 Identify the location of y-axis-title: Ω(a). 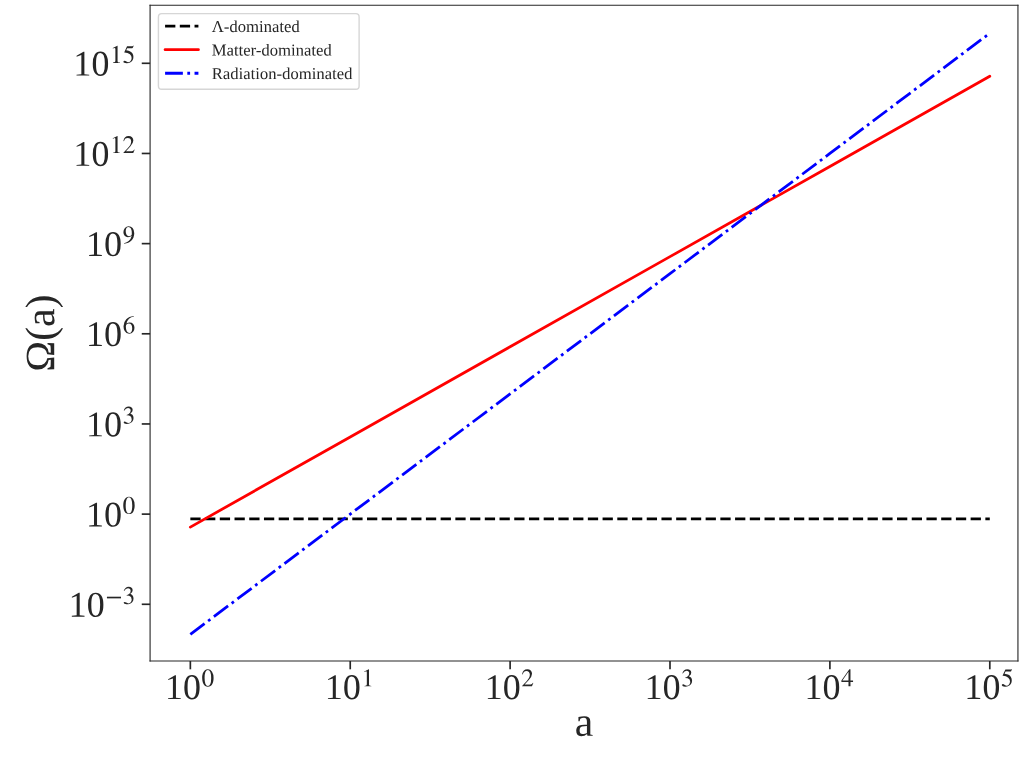
(44, 333).